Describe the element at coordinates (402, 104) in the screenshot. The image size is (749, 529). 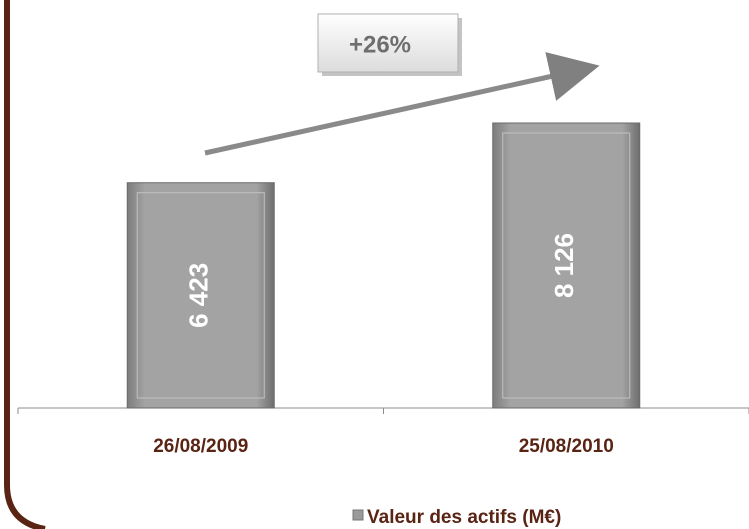
I see `growth-arrow` at that location.